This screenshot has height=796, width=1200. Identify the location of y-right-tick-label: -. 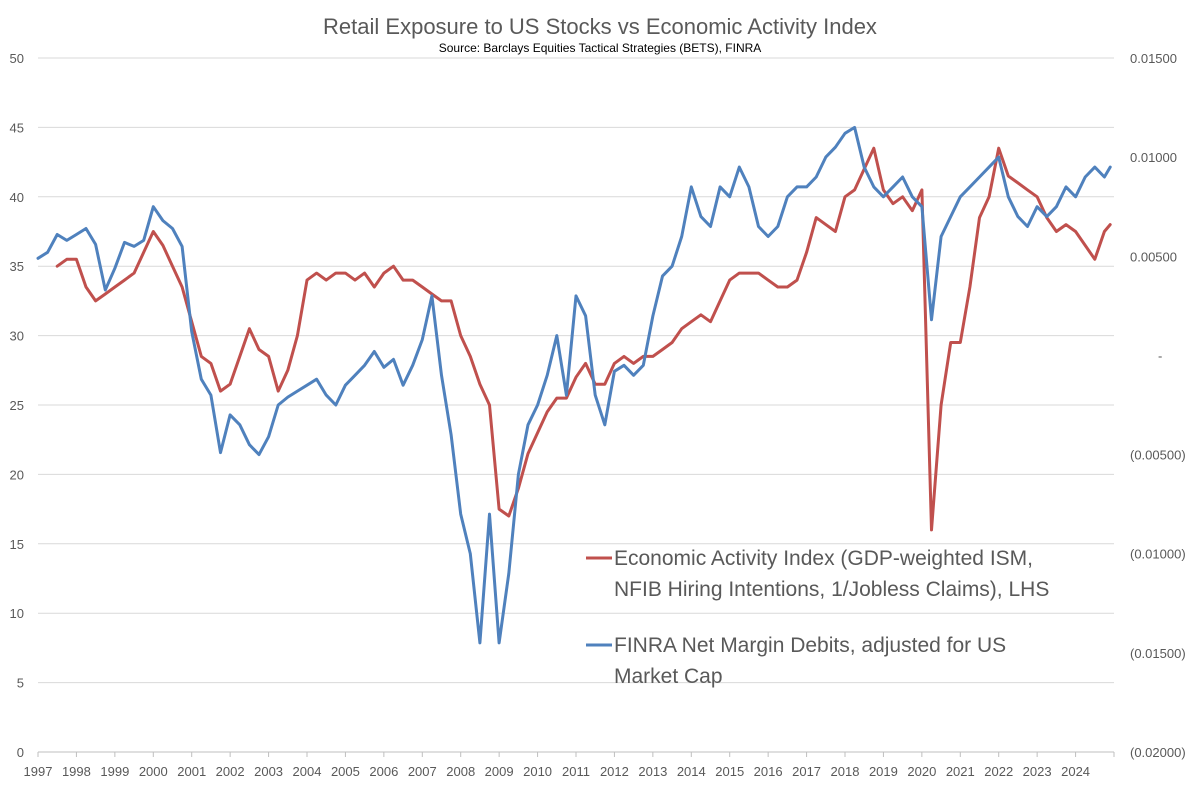
(1160, 355).